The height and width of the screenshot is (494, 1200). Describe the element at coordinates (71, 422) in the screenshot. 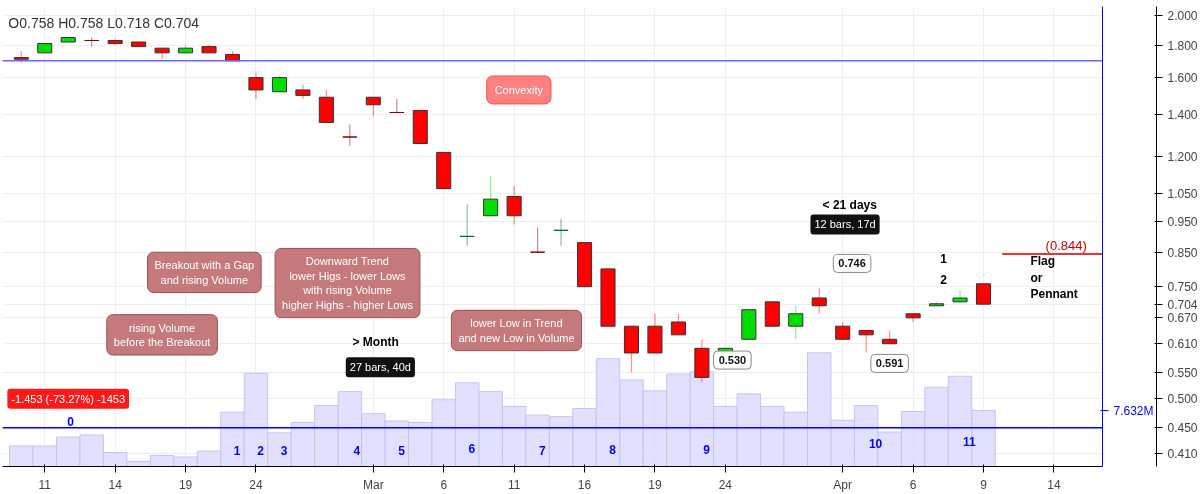

I see `annotation: 0` at that location.